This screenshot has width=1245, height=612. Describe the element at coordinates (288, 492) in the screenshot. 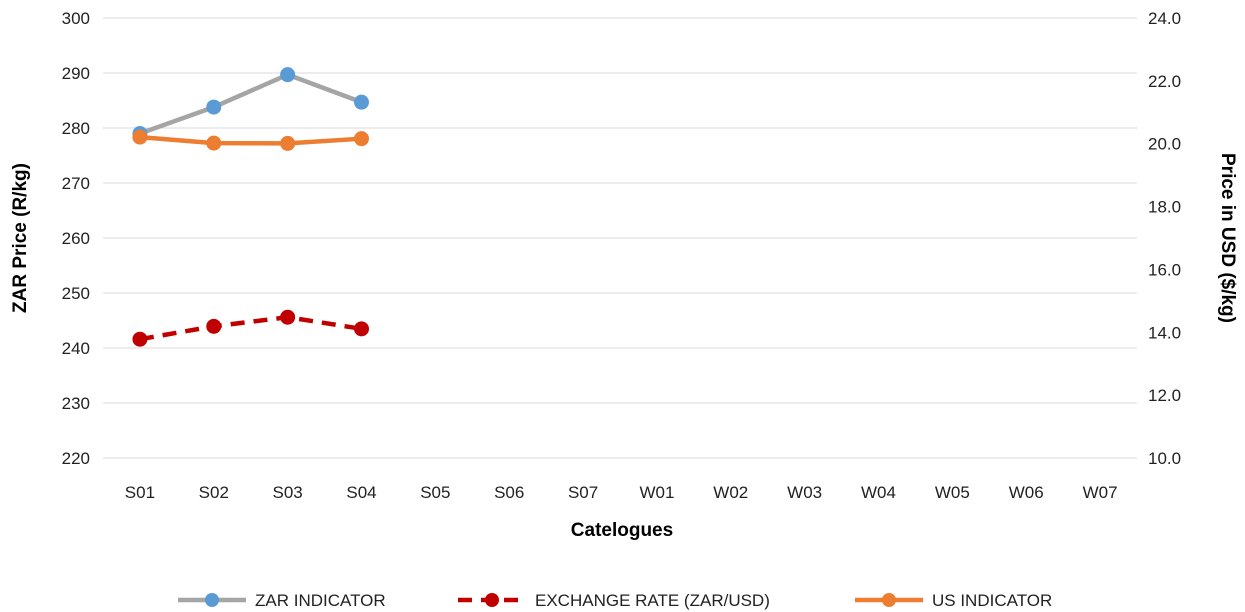

I see `x-tick-label: S03` at that location.